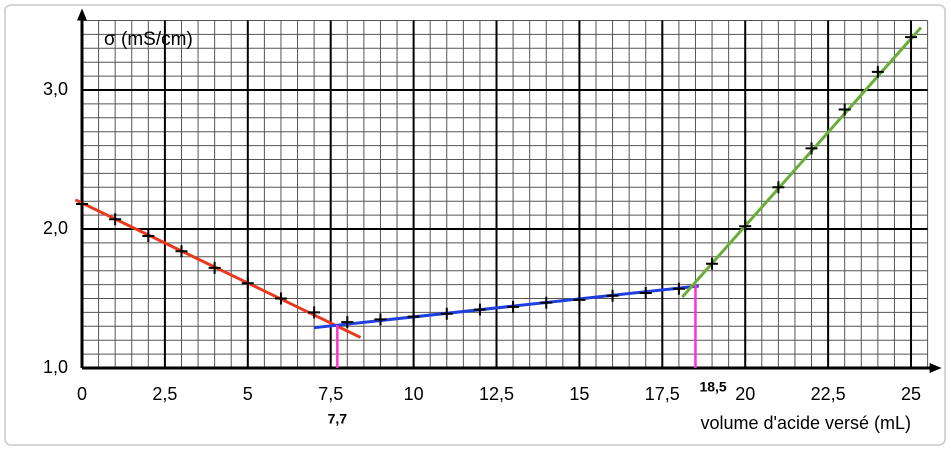  Describe the element at coordinates (506, 307) in the screenshot. I see `fit-line` at that location.